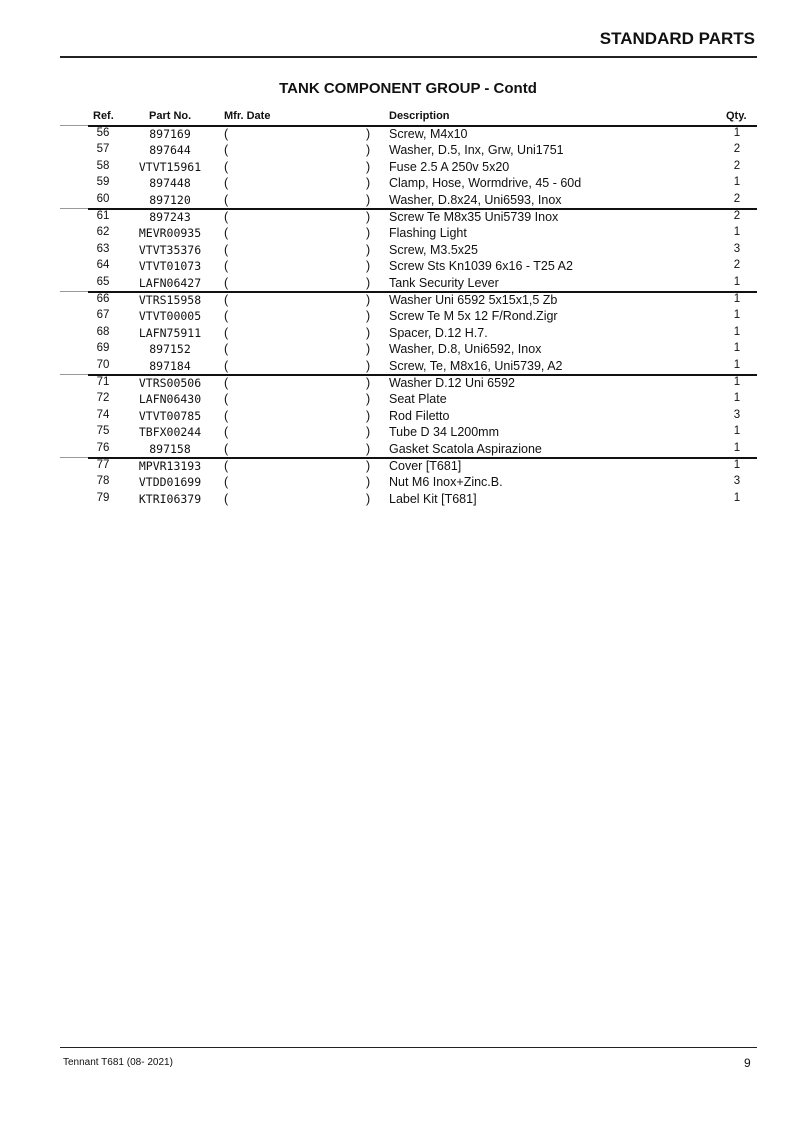 The width and height of the screenshot is (793, 1122). I want to click on ref: 70, so click(103, 364).